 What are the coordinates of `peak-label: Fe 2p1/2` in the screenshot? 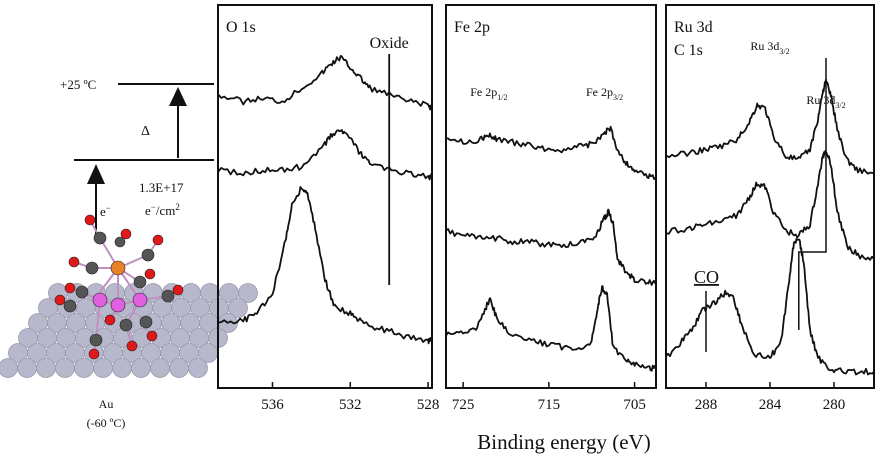 It's located at (488, 93).